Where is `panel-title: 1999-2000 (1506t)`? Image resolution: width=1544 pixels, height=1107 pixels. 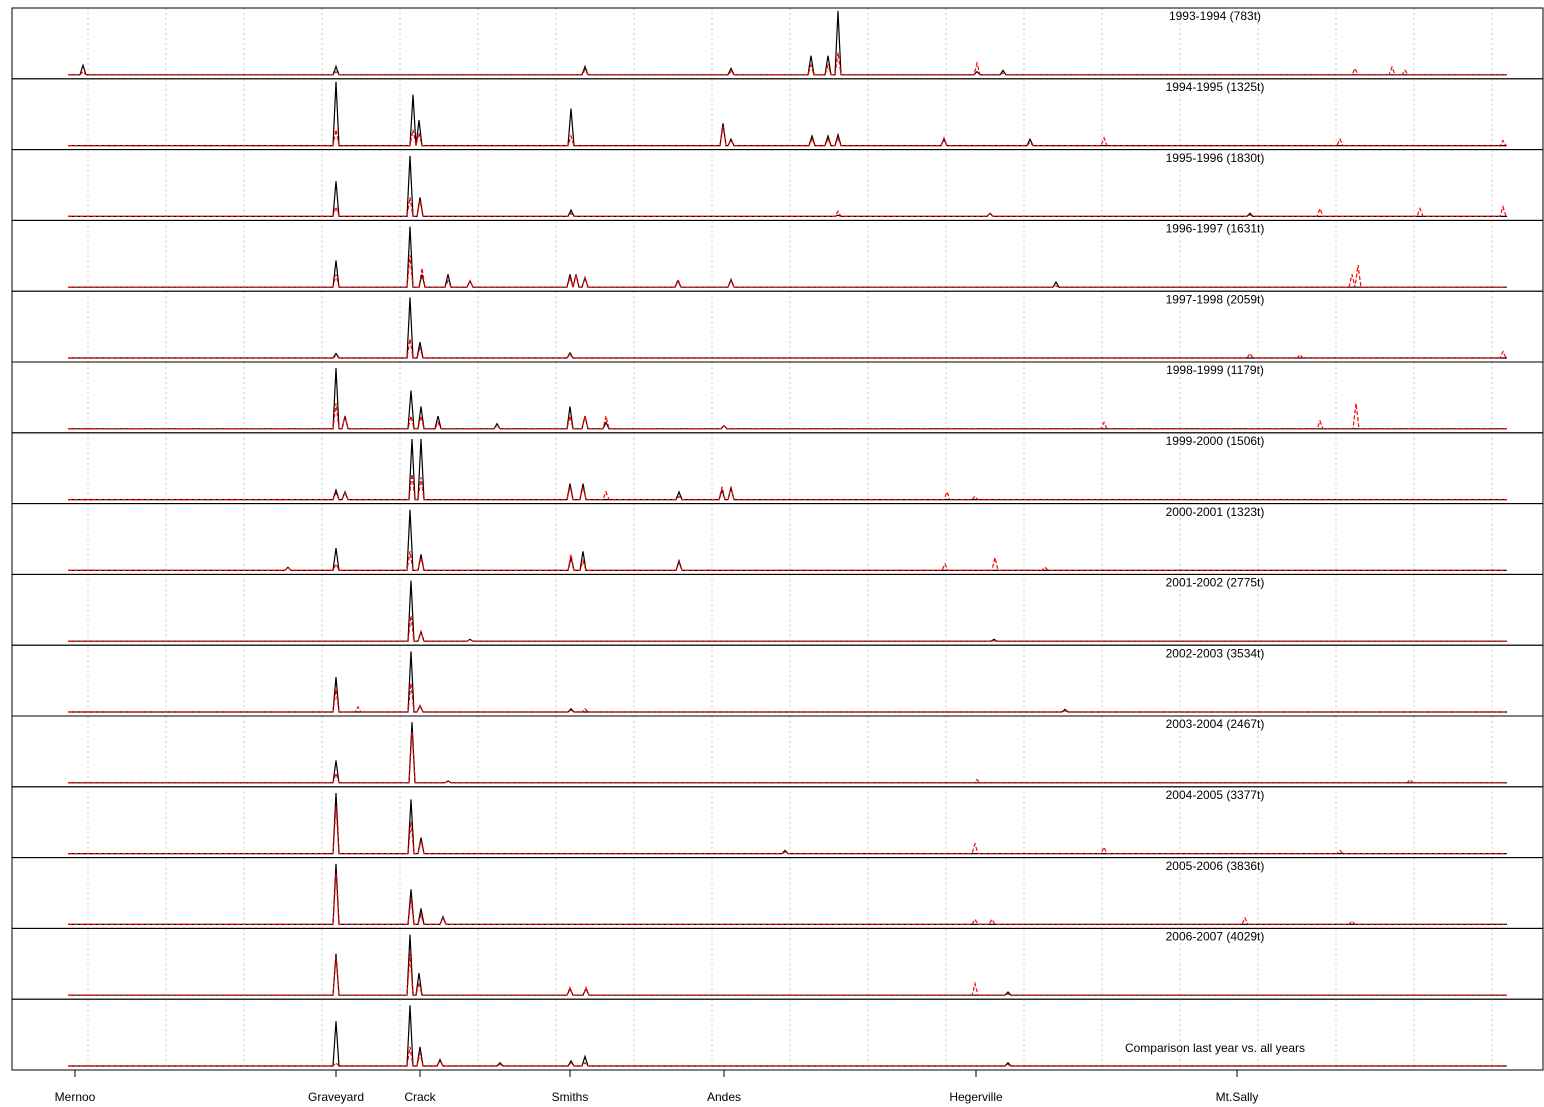
panel-title: 1999-2000 (1506t) is located at coordinates (1215, 441).